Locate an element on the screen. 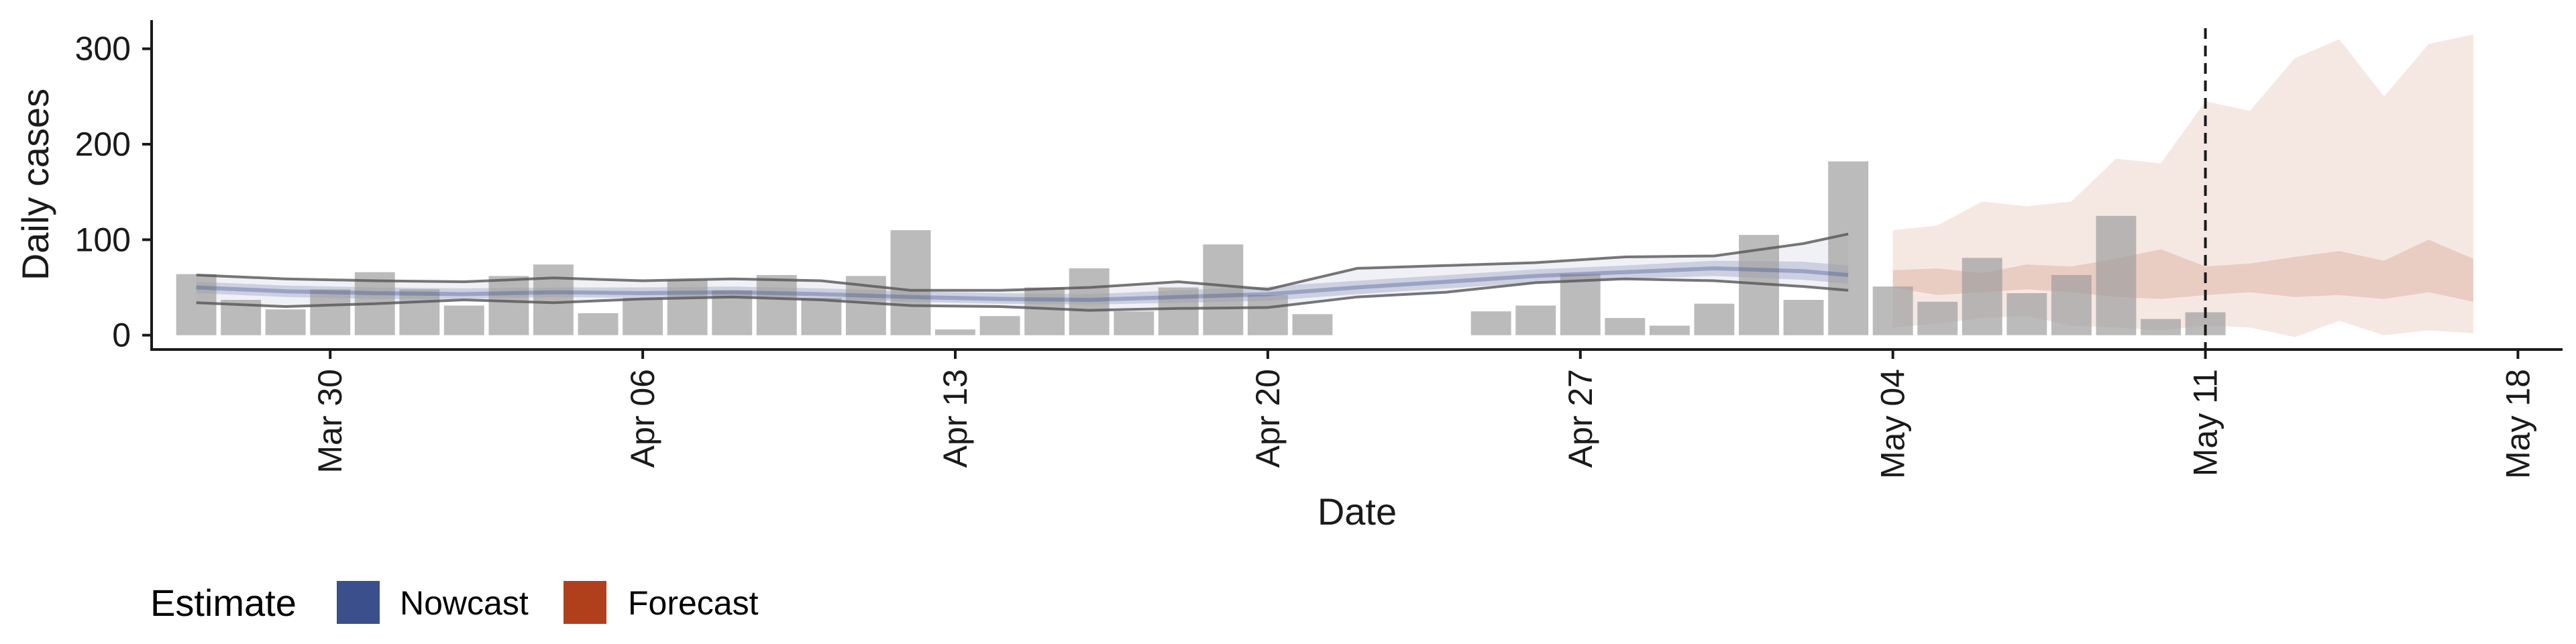 The height and width of the screenshot is (644, 2576). legend-swatch-forecast is located at coordinates (585, 602).